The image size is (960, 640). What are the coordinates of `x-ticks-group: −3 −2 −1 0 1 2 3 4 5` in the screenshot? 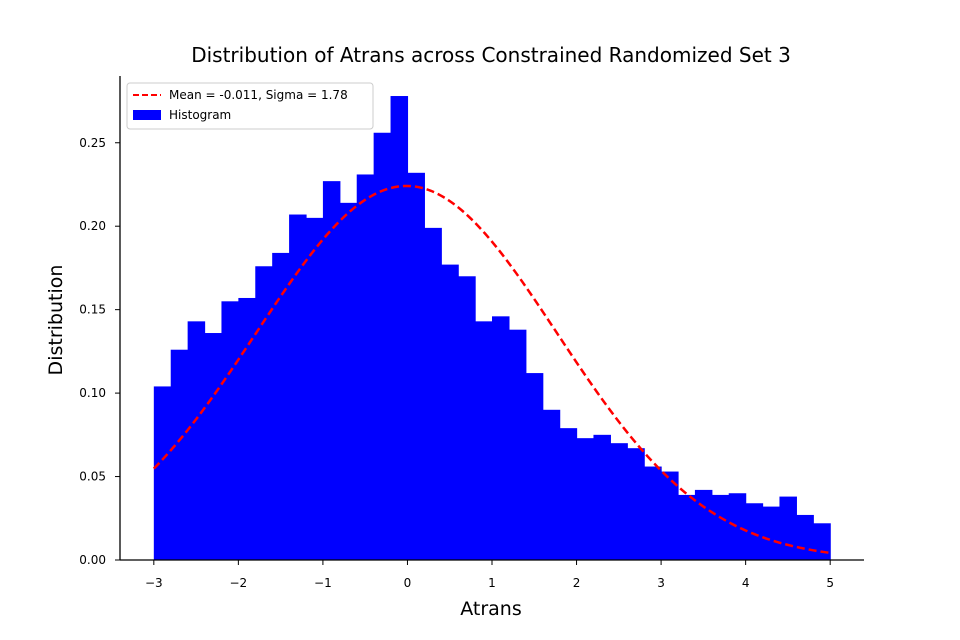 It's located at (489, 575).